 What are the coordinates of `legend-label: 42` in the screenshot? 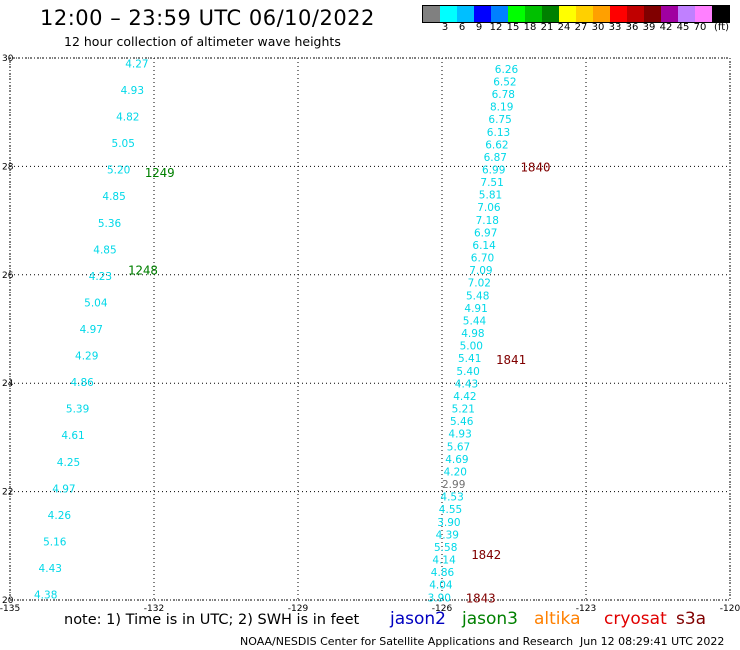 It's located at (666, 27).